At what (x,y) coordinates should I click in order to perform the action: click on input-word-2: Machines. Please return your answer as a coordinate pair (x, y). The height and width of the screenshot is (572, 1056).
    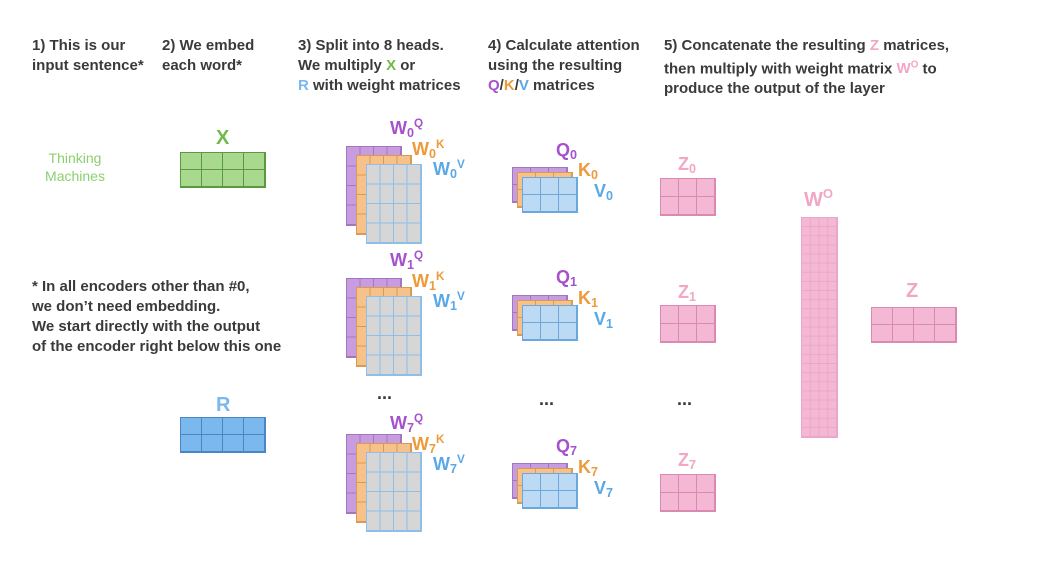
    Looking at the image, I should click on (75, 176).